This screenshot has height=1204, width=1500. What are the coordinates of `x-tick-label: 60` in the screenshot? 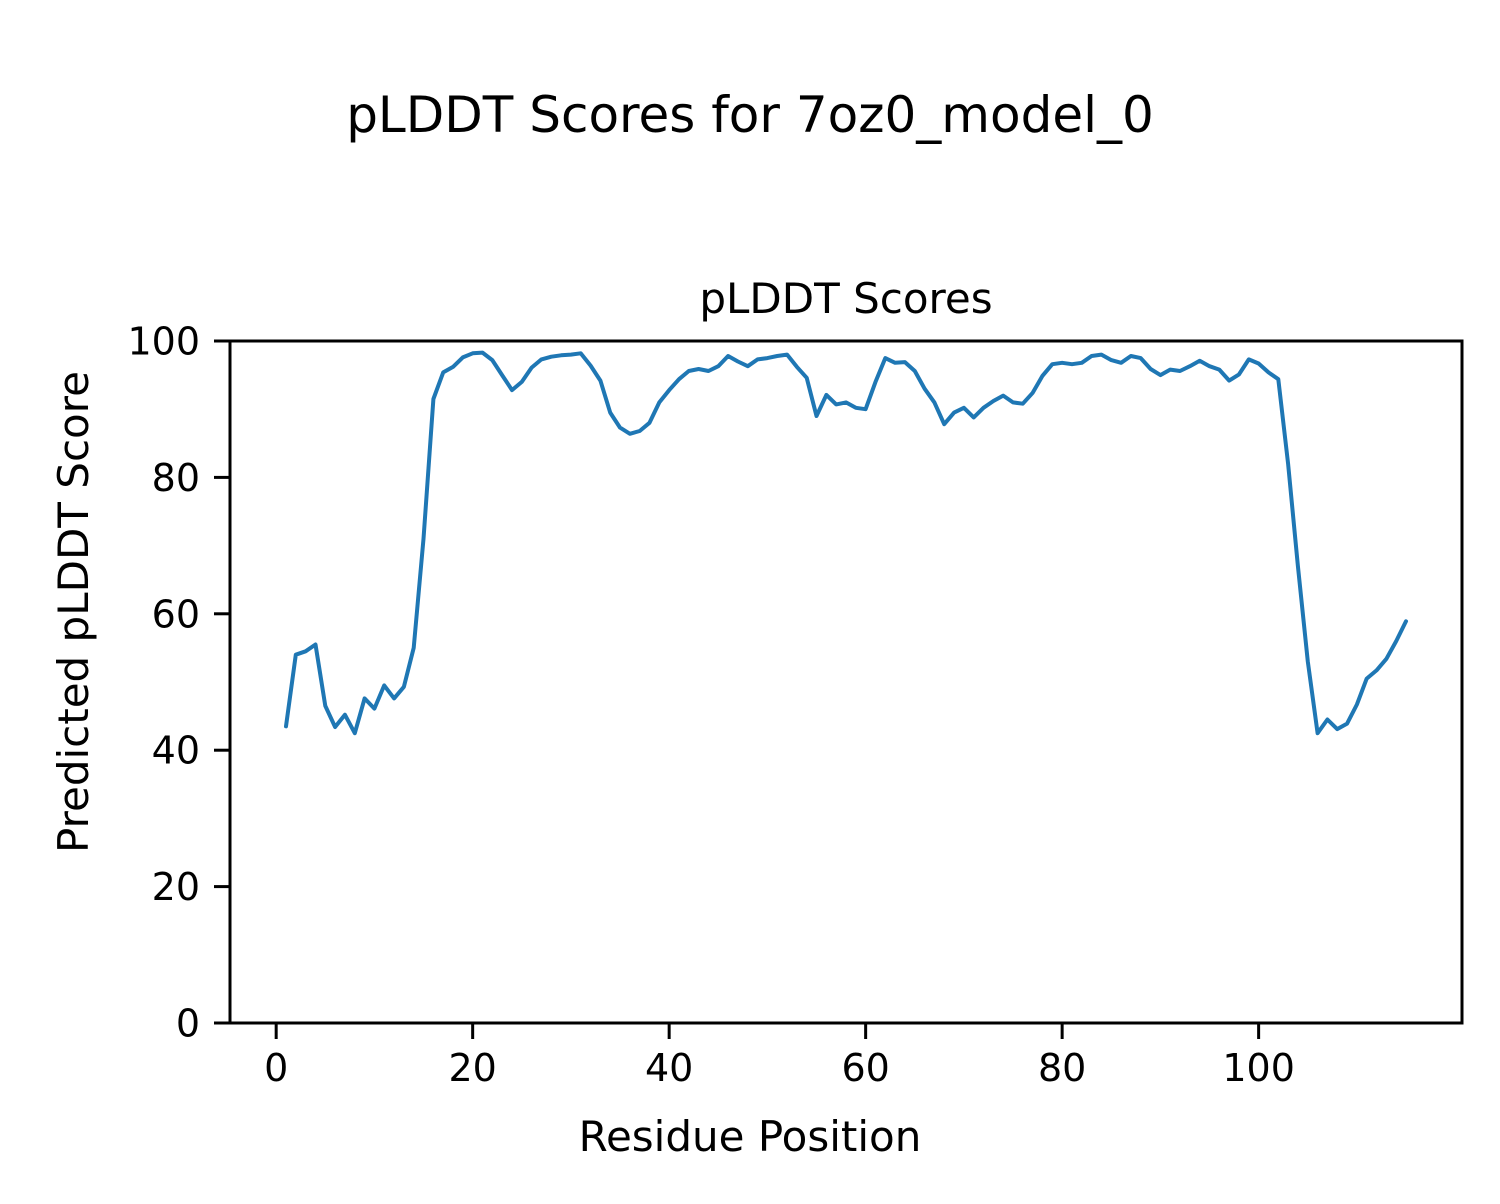 It's located at (865, 1068).